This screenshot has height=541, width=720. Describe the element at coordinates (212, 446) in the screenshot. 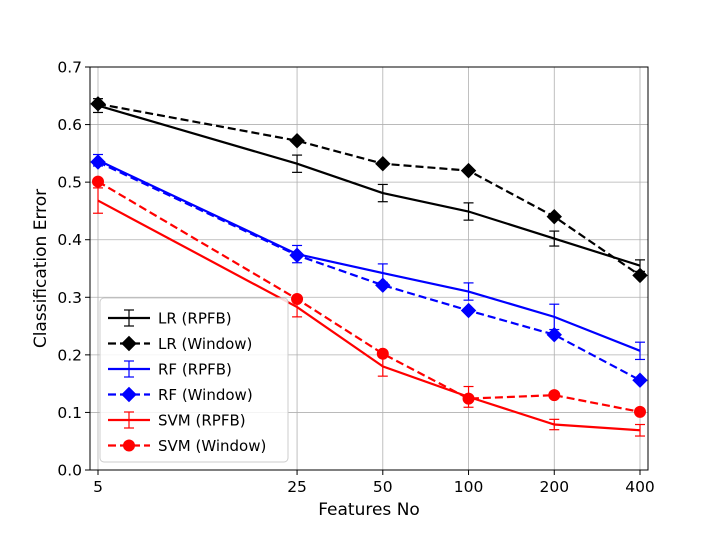

I see `legend-label: SVM (Window)` at that location.